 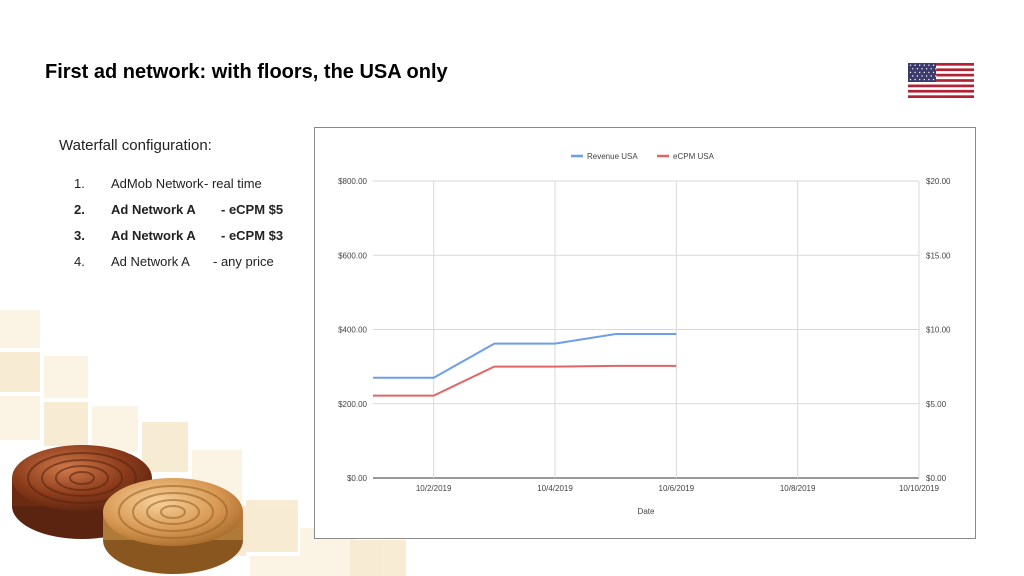 I want to click on waterfall-item-number: 3., so click(x=79, y=235).